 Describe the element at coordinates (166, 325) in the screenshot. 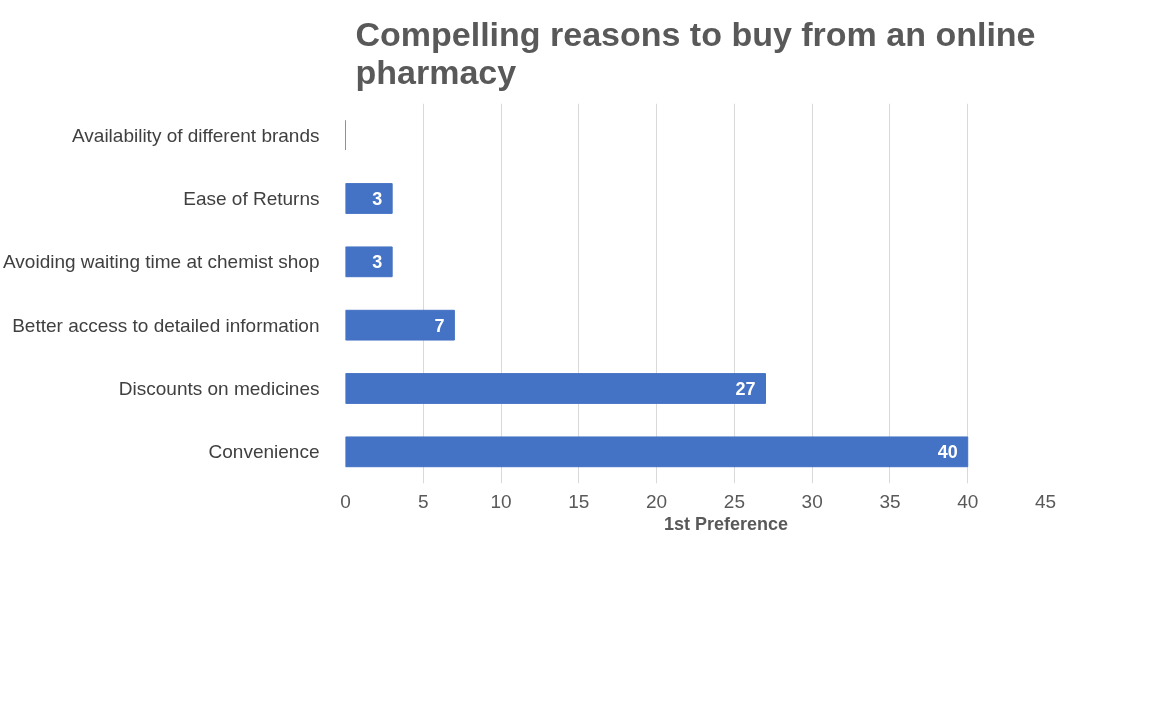

I see `y-tick-label: Better access to detailed information` at that location.